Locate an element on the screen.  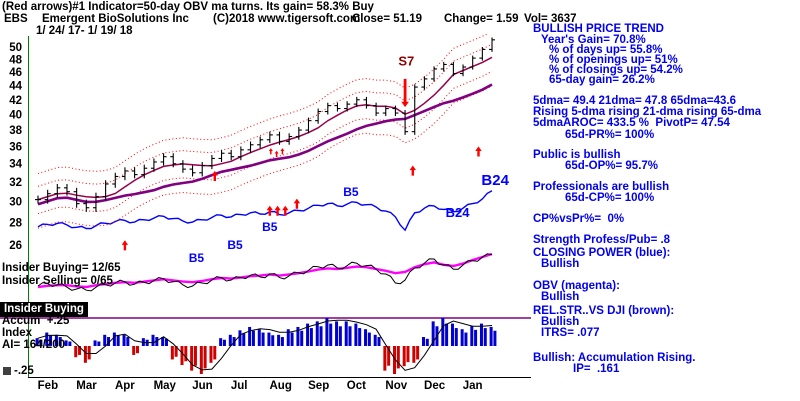
close-value: Close= 51.19 is located at coordinates (387, 19).